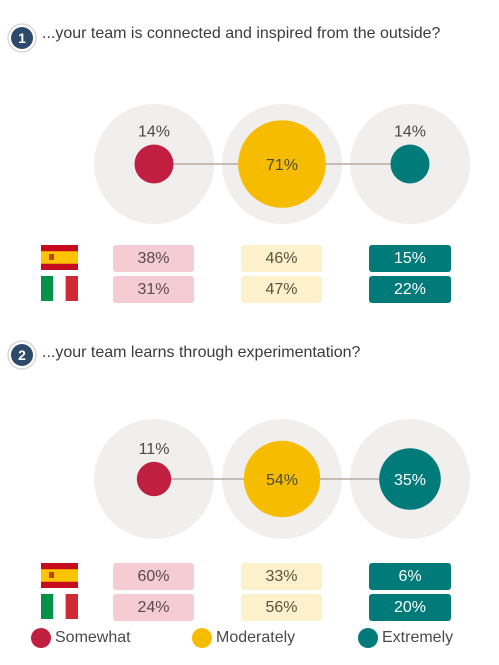  What do you see at coordinates (281, 607) in the screenshot?
I see `moderately-value-cell: 56%` at bounding box center [281, 607].